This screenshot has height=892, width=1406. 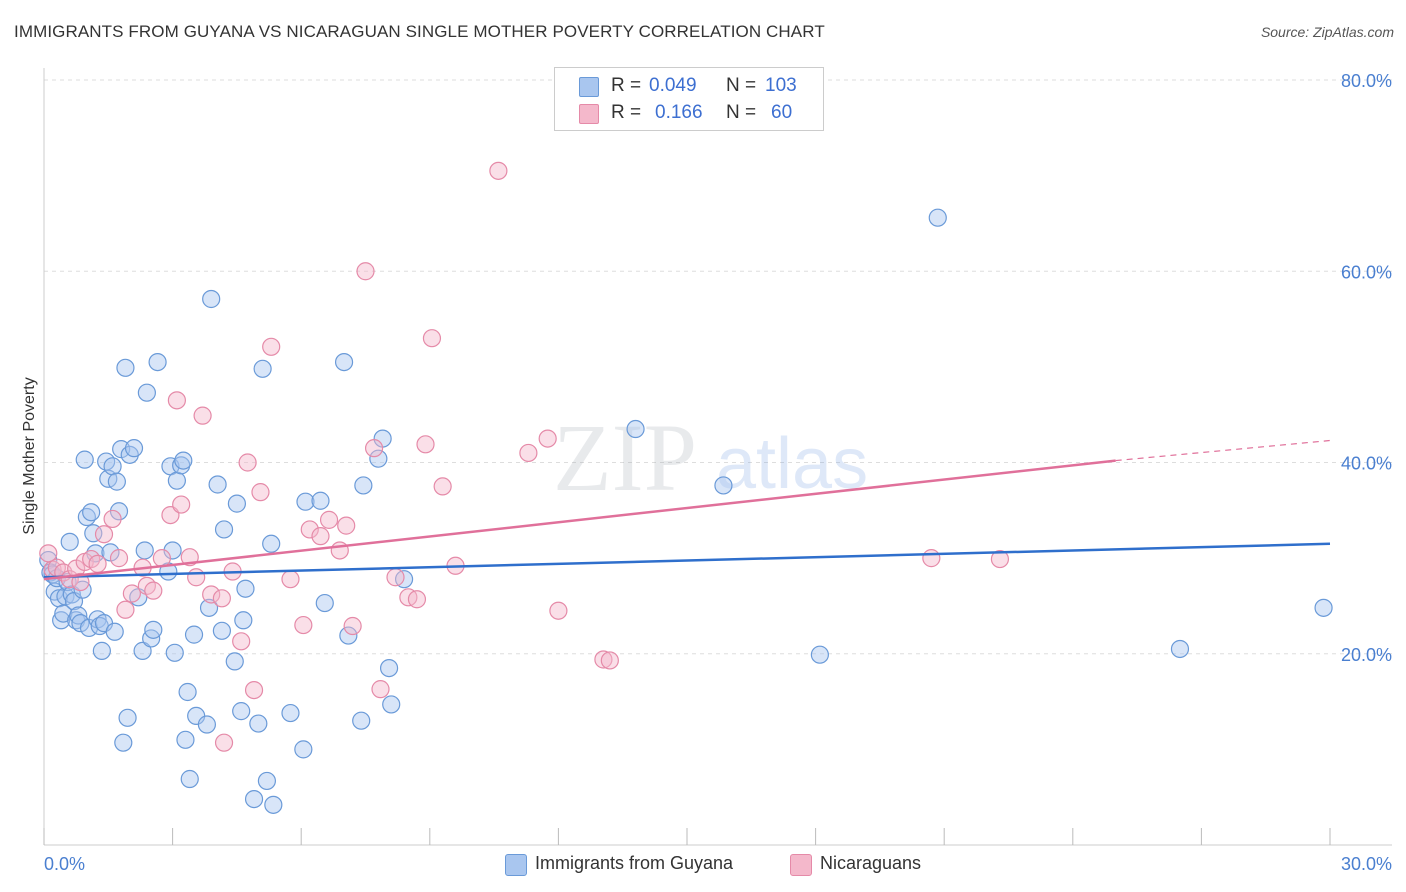 I want to click on legend-label-guyana: Immigrants from Guyana, so click(x=634, y=863).